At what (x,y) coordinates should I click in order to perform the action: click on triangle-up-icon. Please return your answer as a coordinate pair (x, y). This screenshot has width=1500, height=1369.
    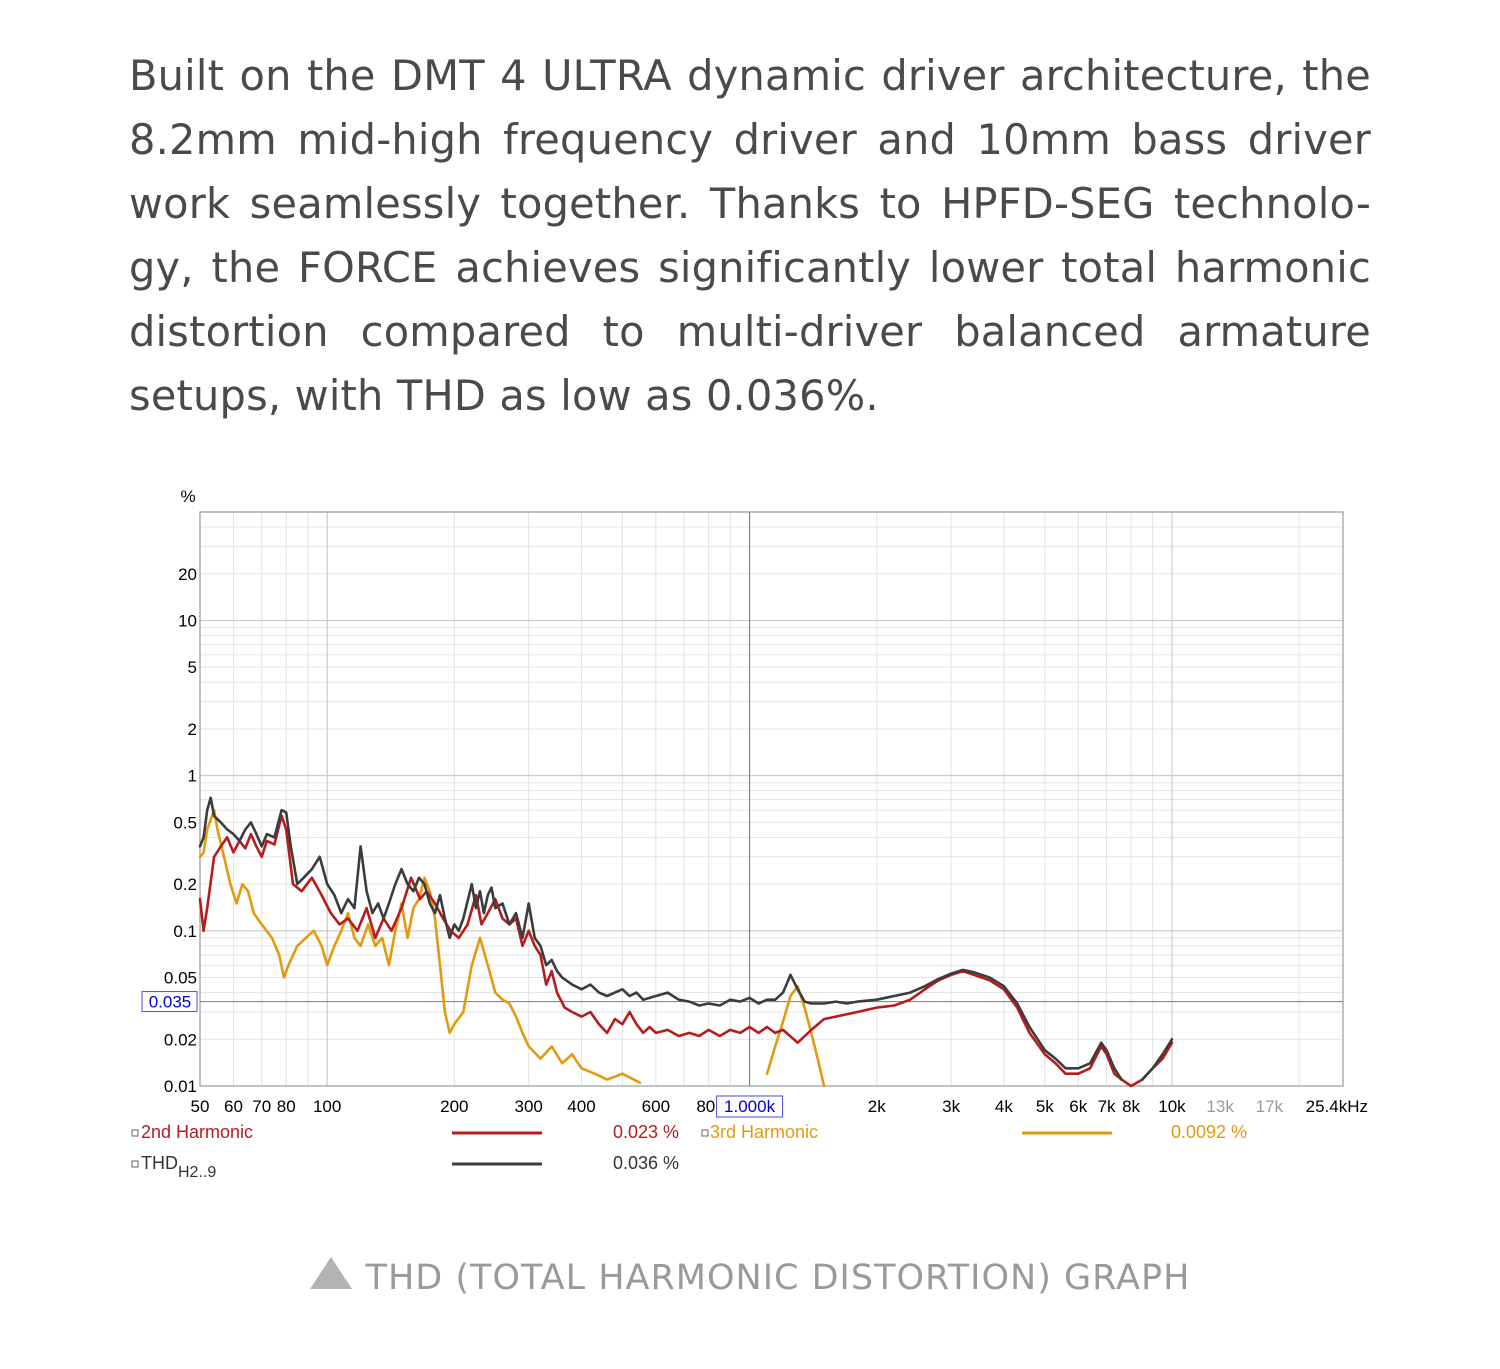
    Looking at the image, I should click on (330, 1273).